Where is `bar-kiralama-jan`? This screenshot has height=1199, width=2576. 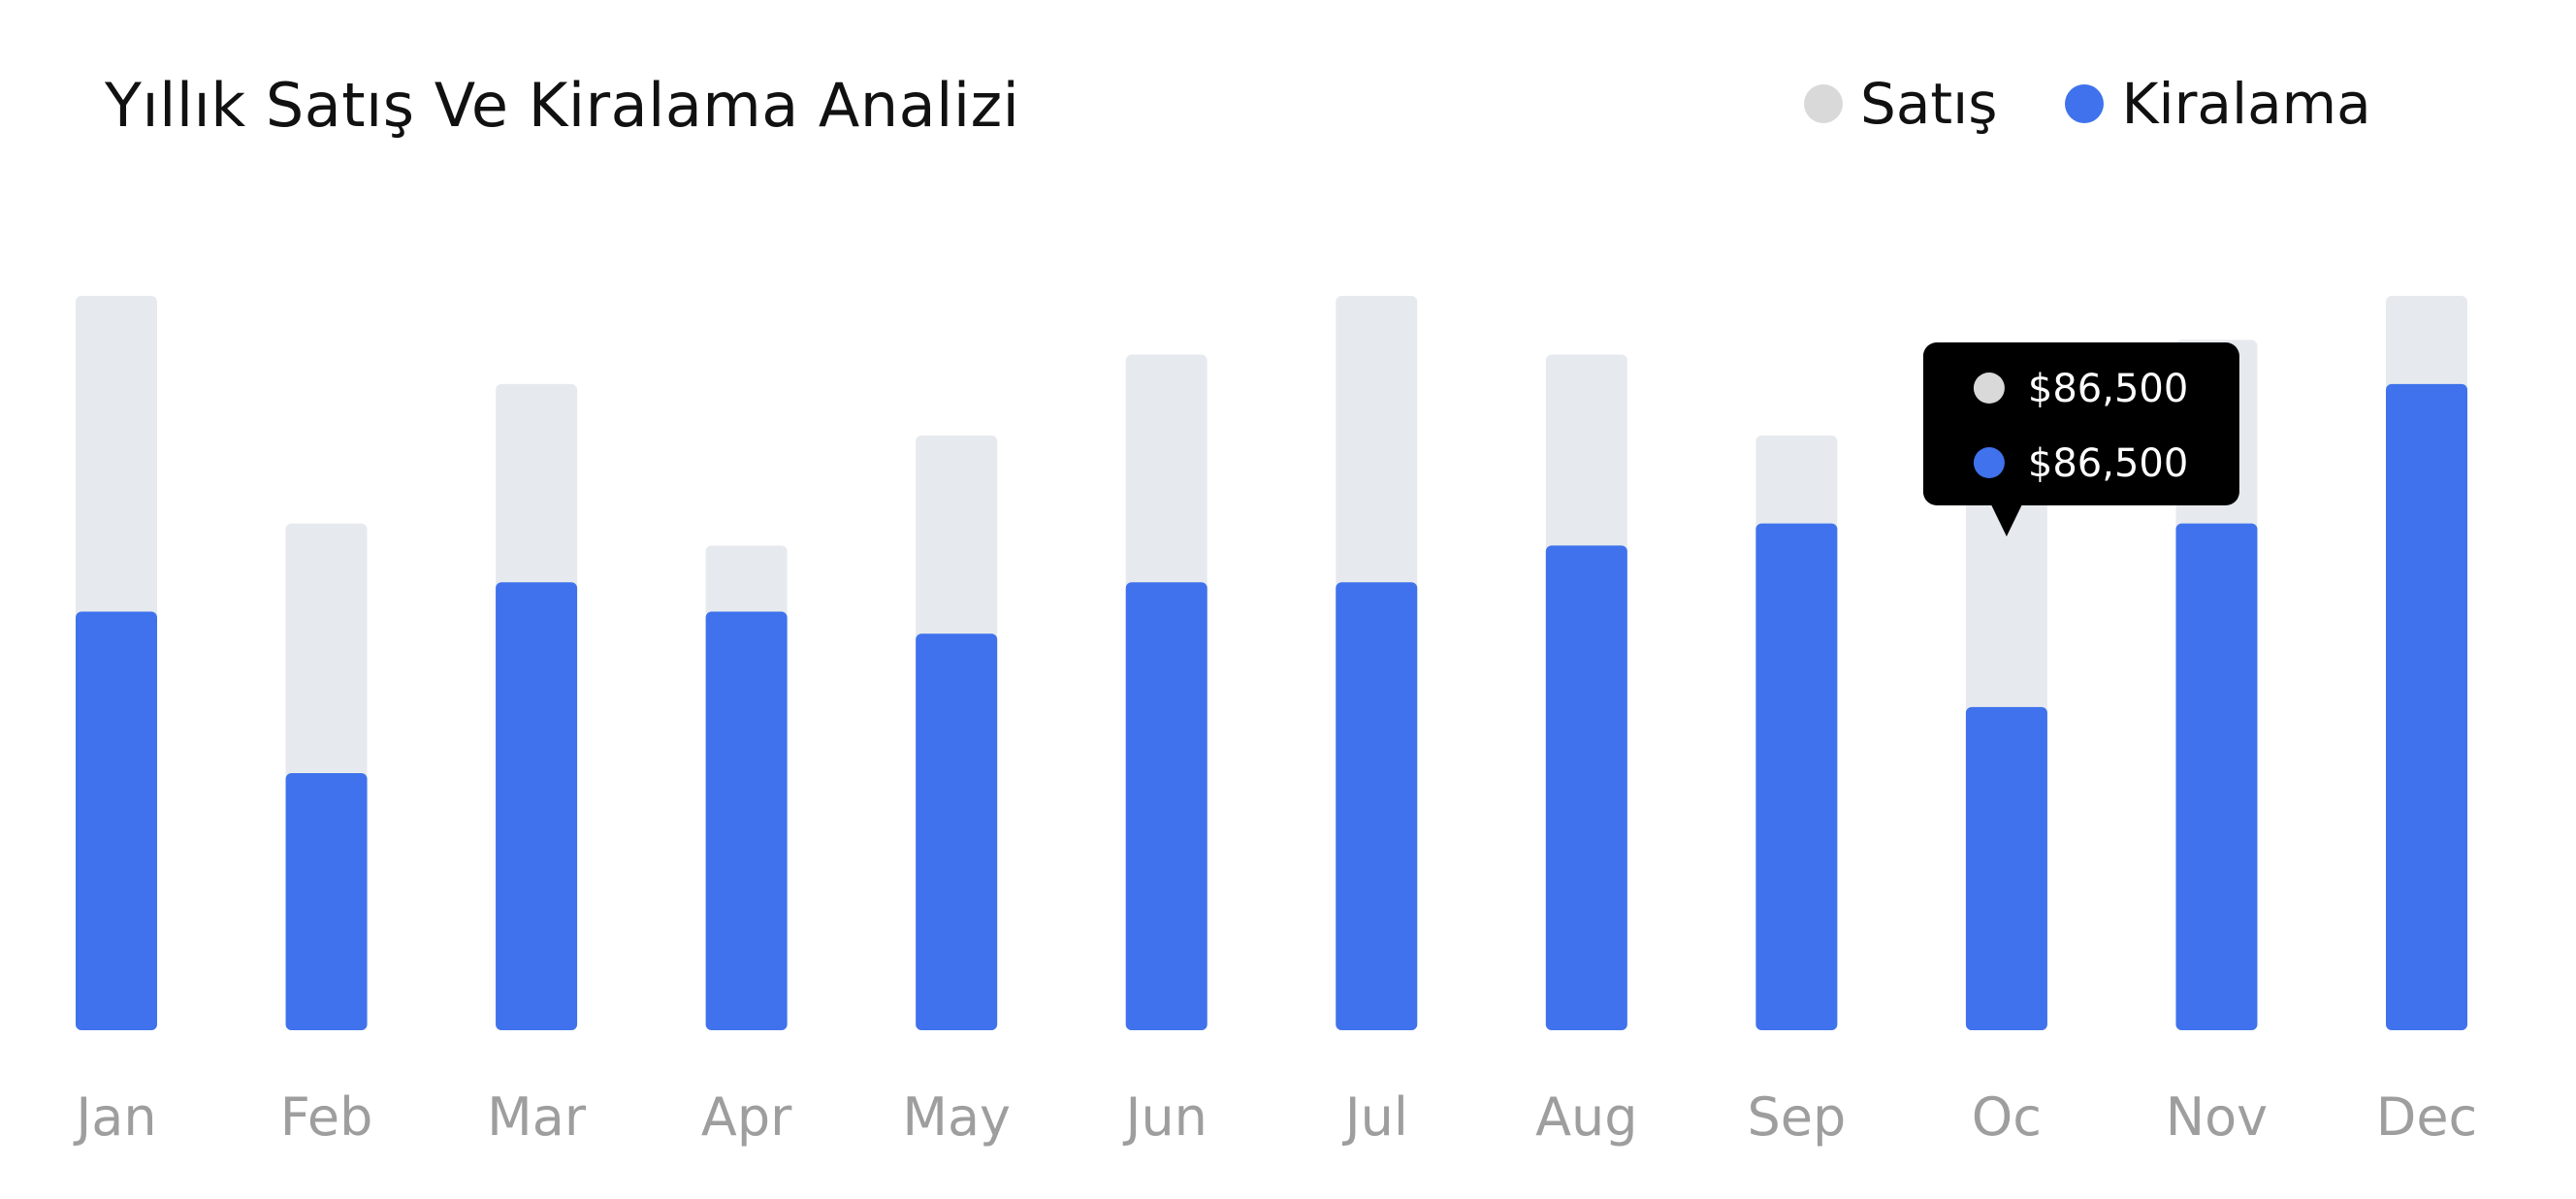
bar-kiralama-jan is located at coordinates (116, 820).